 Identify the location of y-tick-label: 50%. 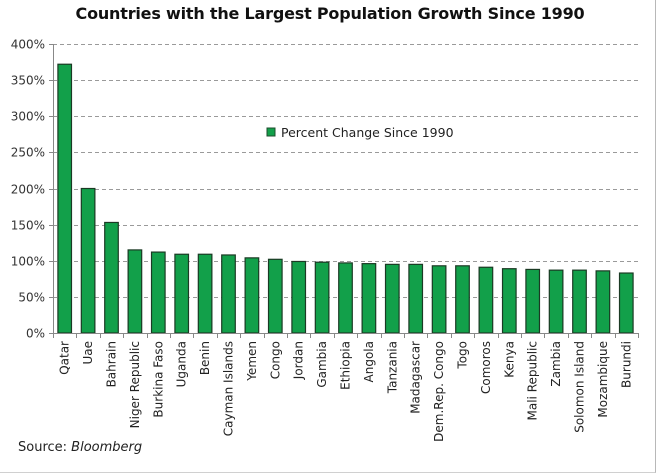
(31, 298).